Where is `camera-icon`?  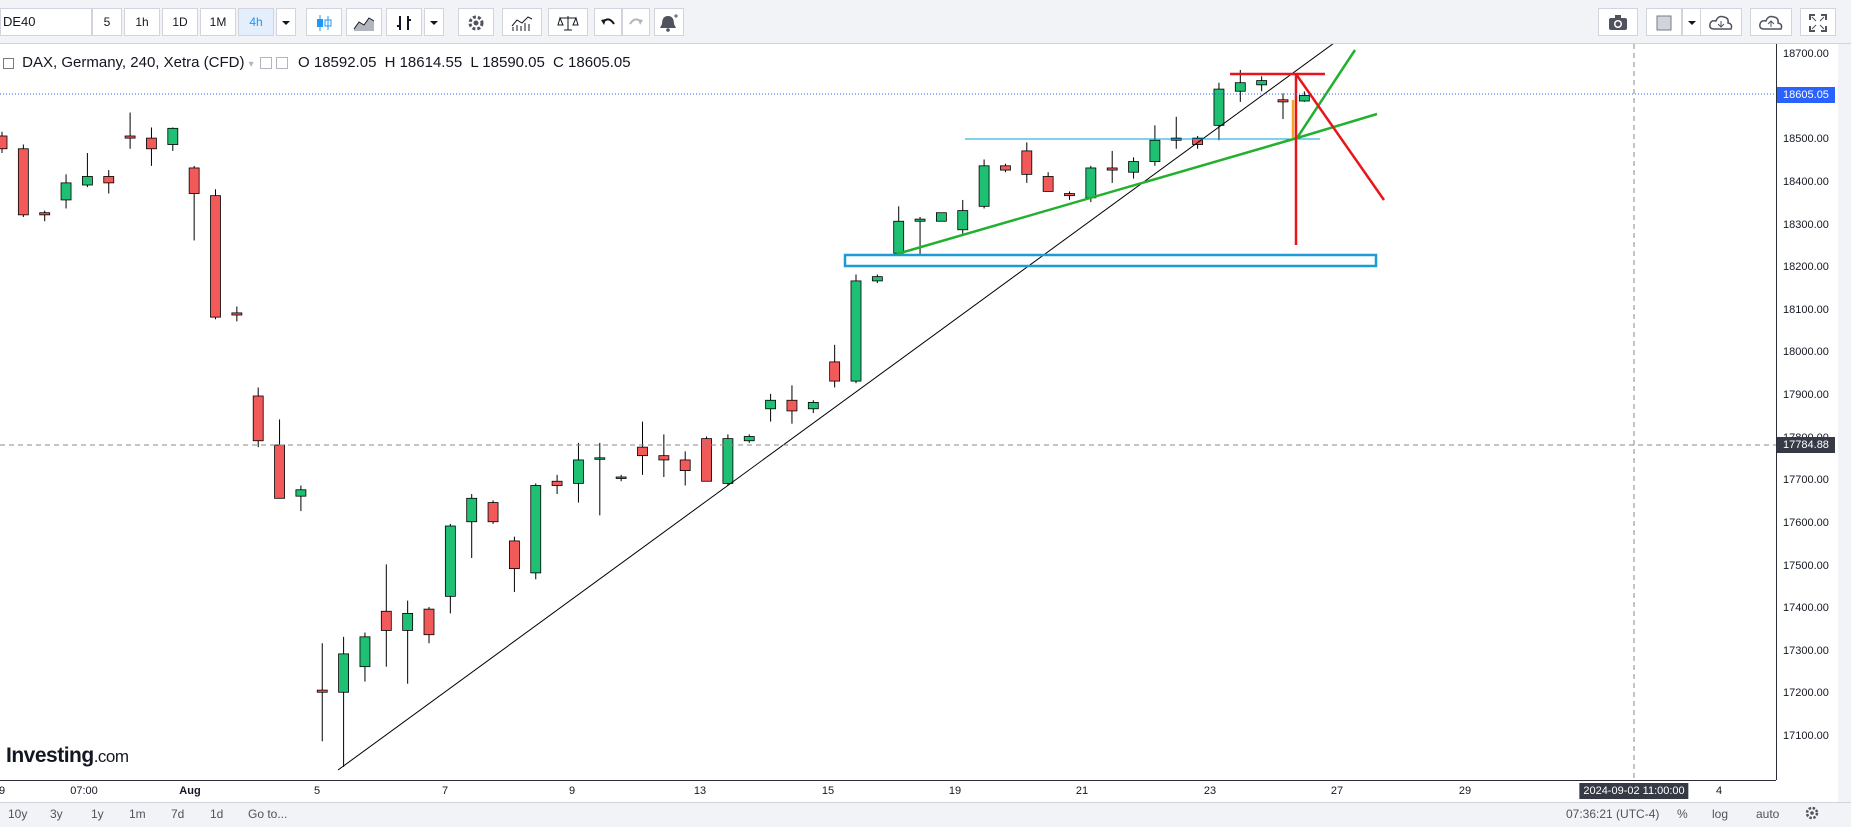
camera-icon is located at coordinates (1618, 22).